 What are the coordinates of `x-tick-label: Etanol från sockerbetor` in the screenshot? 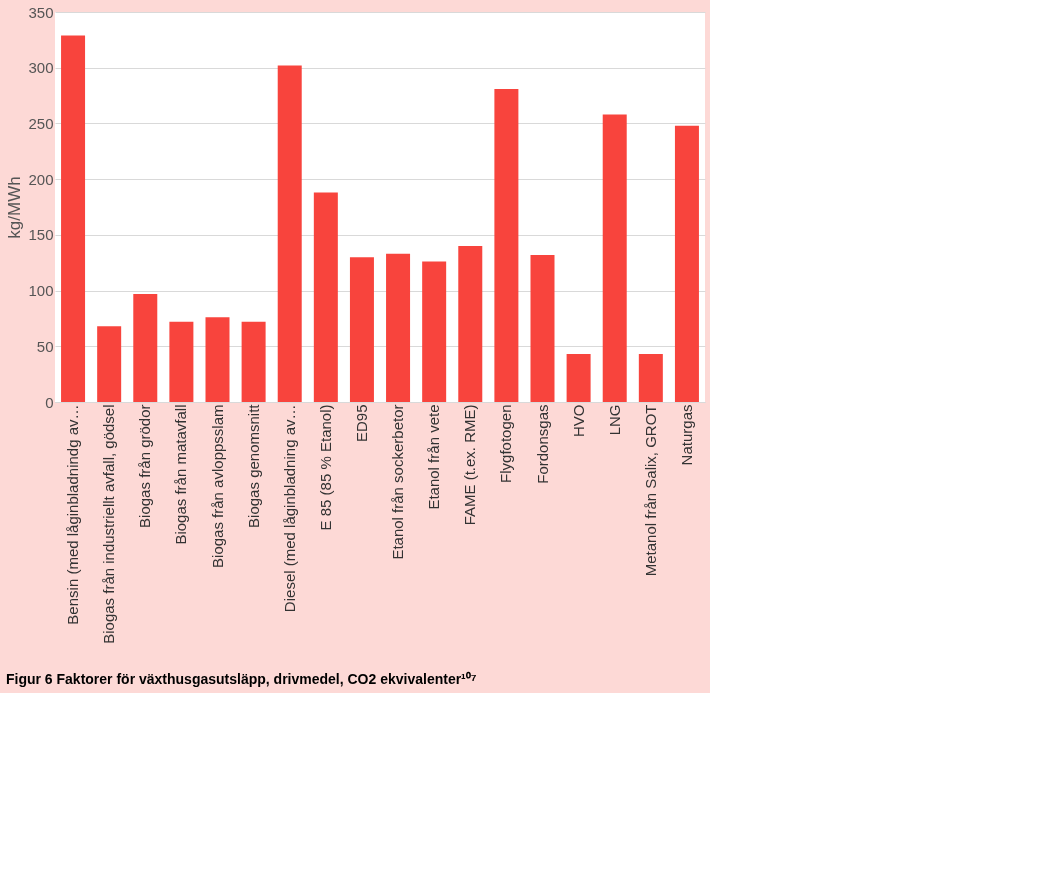 It's located at (398, 482).